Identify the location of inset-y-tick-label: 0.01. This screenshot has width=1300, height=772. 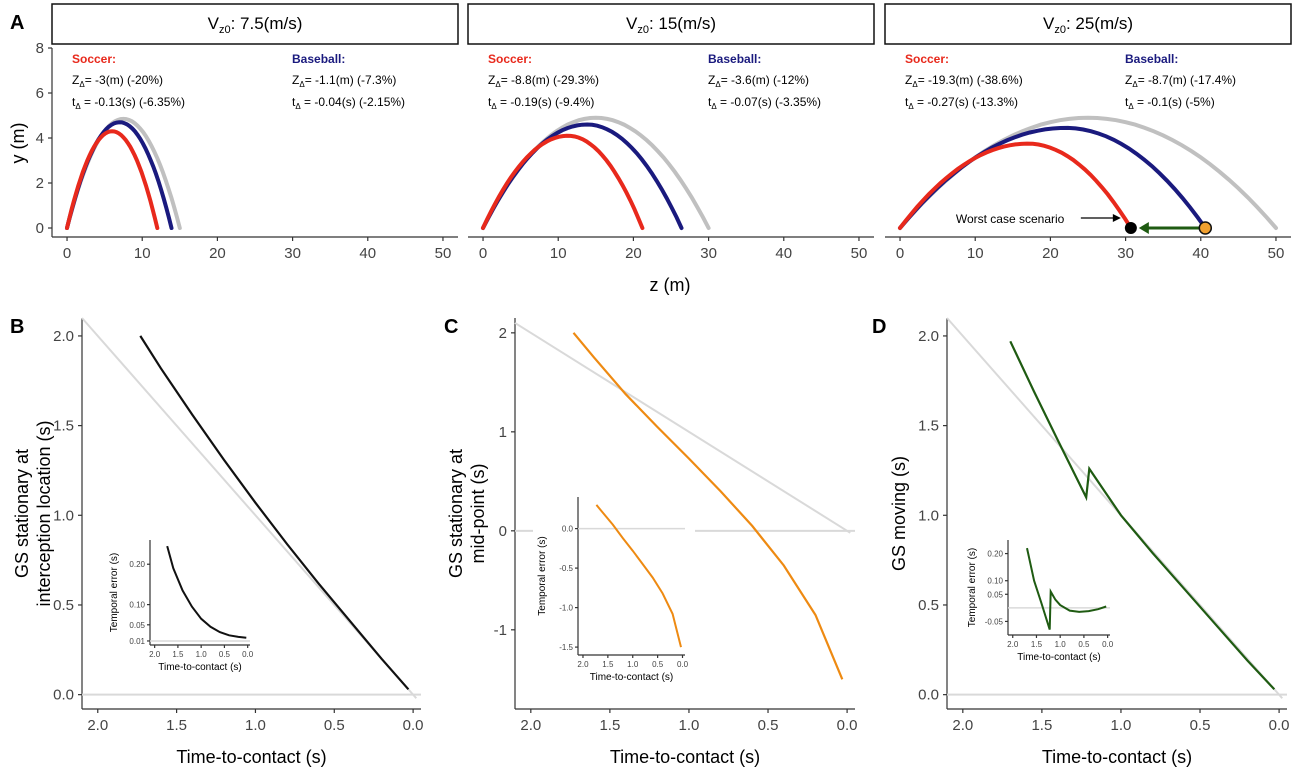
(137, 641).